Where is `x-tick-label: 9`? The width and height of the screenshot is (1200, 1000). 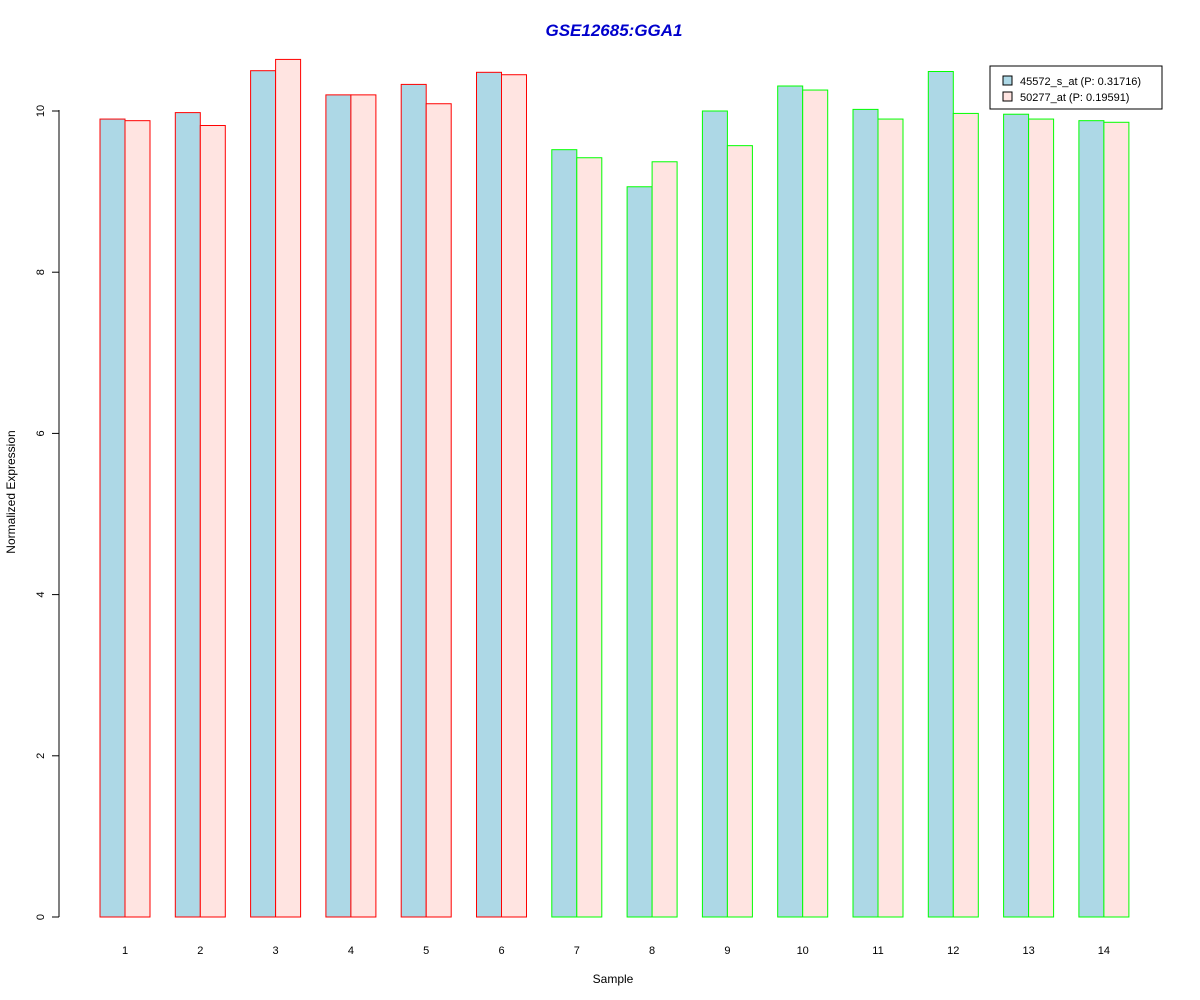 x-tick-label: 9 is located at coordinates (727, 951).